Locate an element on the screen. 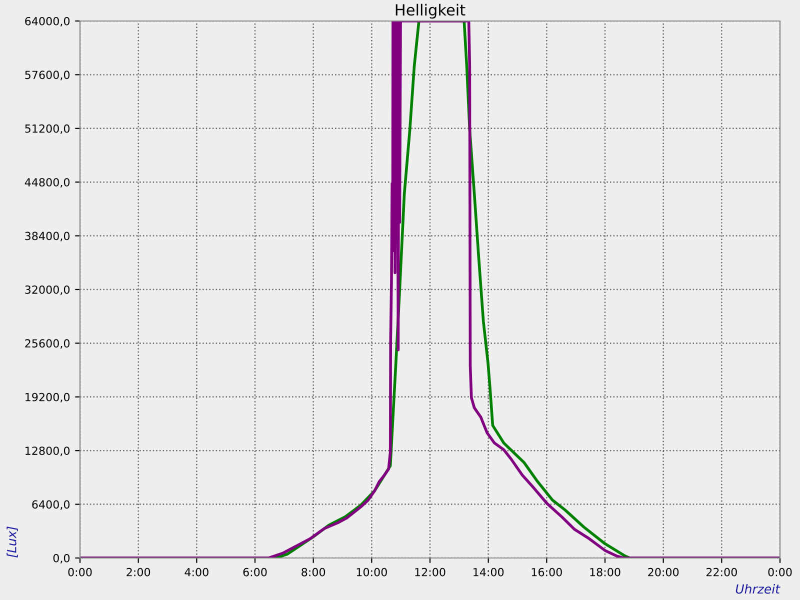 The width and height of the screenshot is (800, 600). chart-title: Helligkeit is located at coordinates (431, 11).